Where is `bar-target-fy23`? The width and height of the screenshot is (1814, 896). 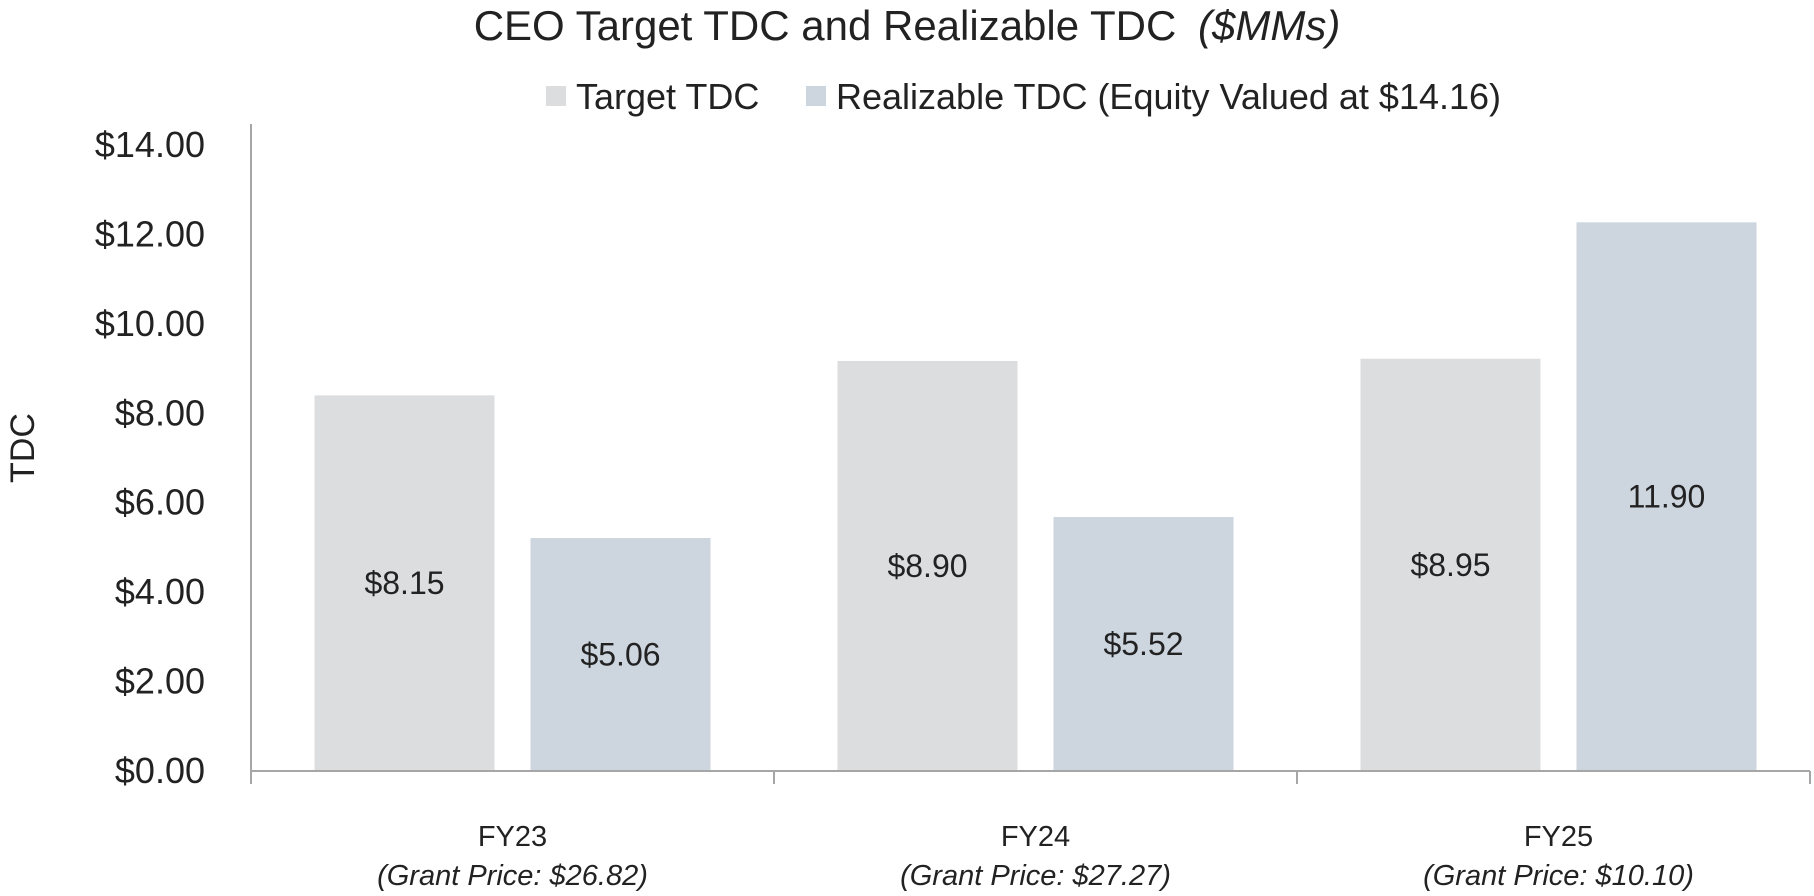
bar-target-fy23 is located at coordinates (404, 583).